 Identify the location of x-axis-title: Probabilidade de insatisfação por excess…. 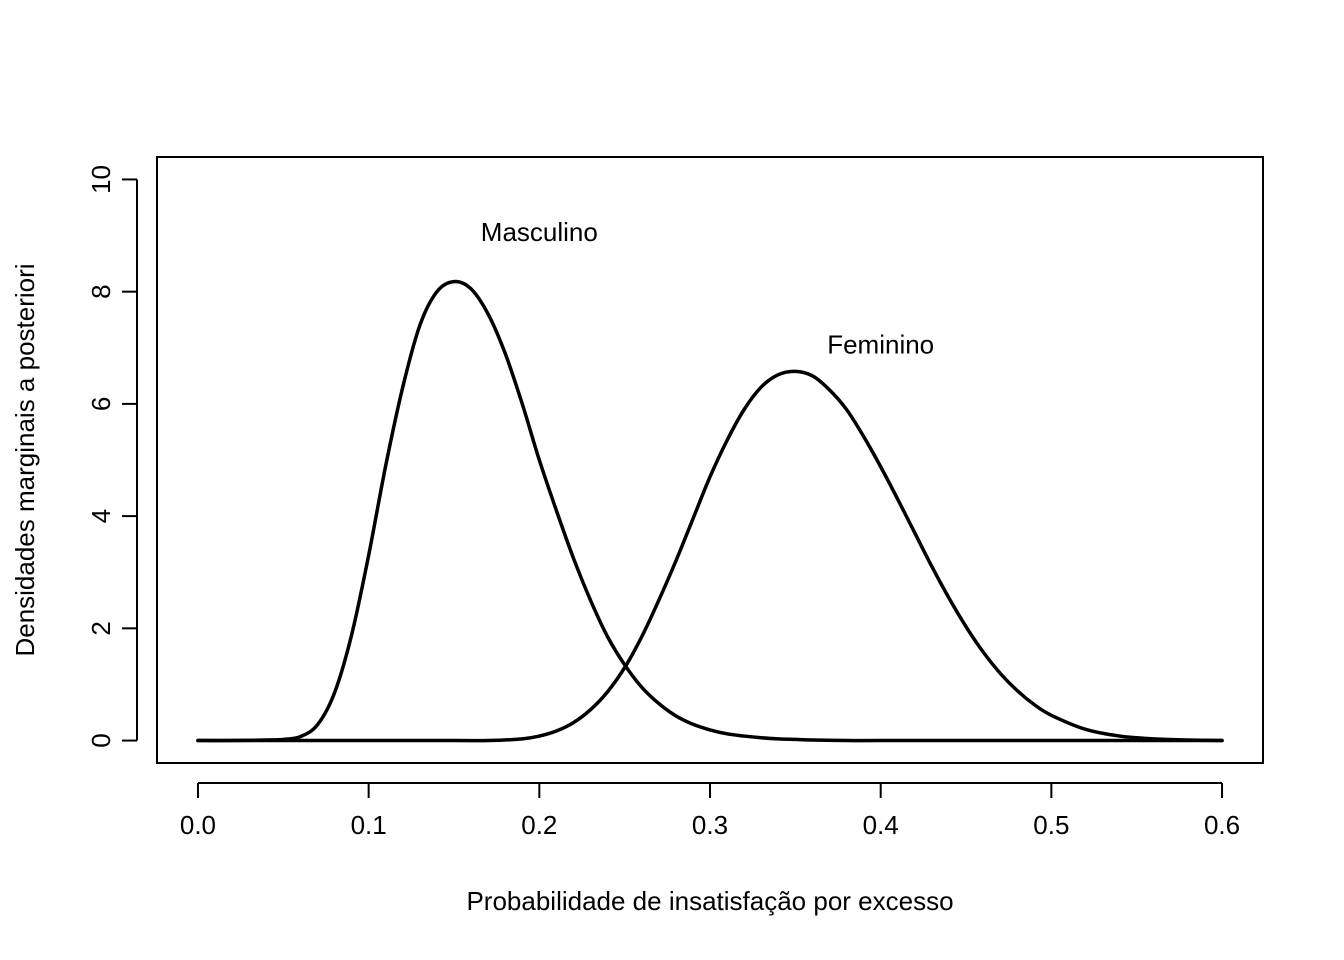
(709, 901).